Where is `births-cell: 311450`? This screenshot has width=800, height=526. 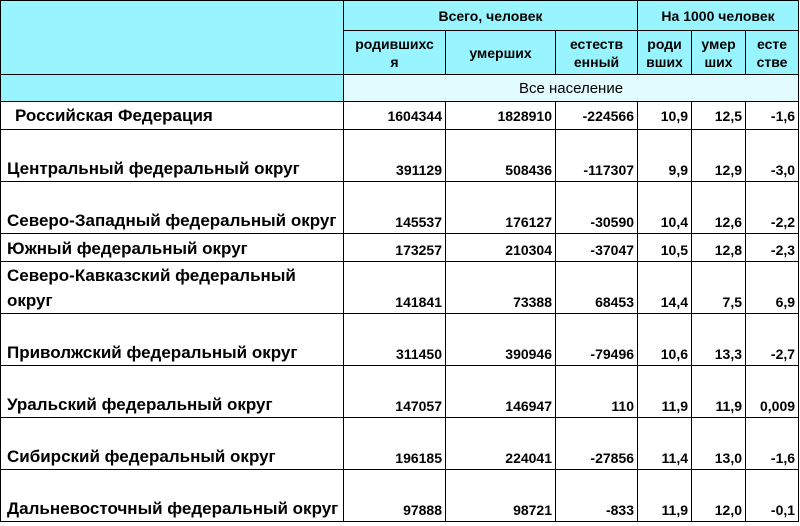
births-cell: 311450 is located at coordinates (394, 339).